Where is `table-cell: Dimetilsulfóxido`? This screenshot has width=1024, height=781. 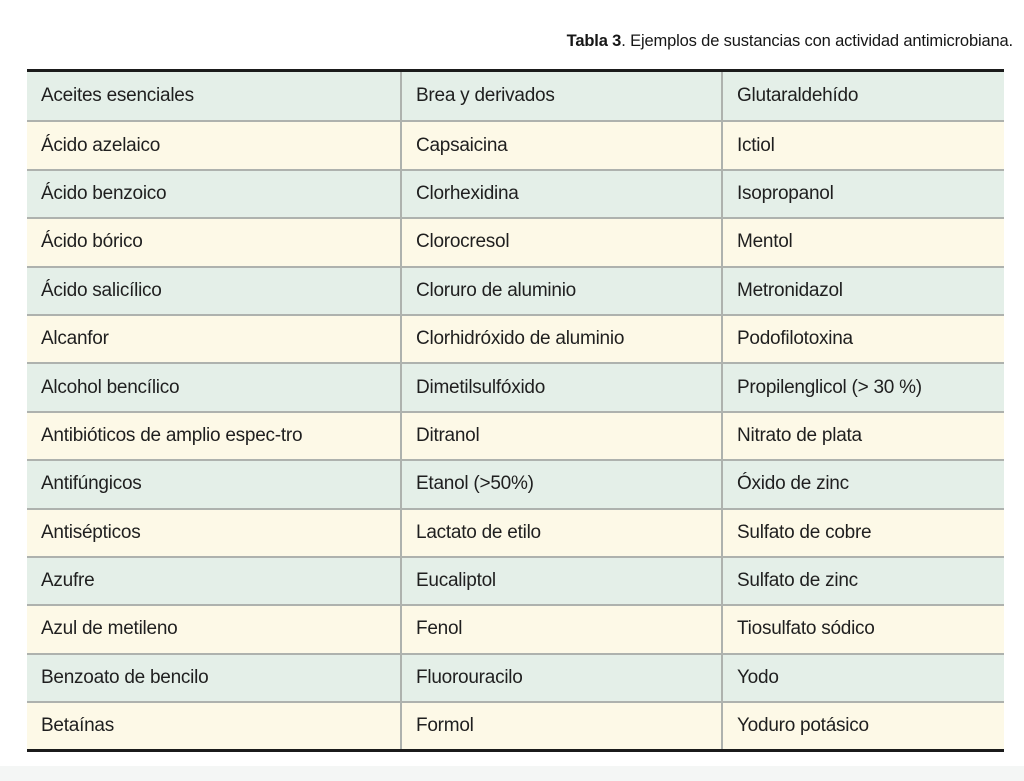 table-cell: Dimetilsulfóxido is located at coordinates (561, 387).